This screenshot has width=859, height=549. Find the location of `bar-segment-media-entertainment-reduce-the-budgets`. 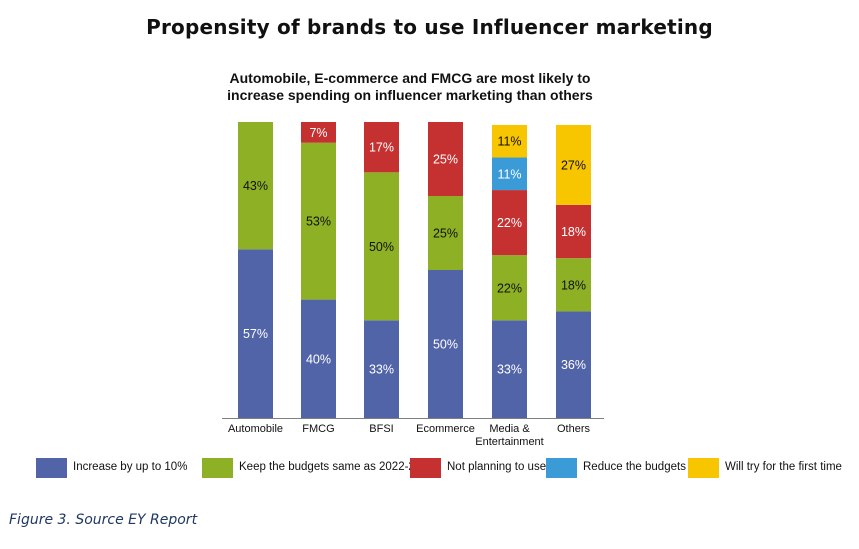

bar-segment-media-entertainment-reduce-the-budgets is located at coordinates (509, 174).